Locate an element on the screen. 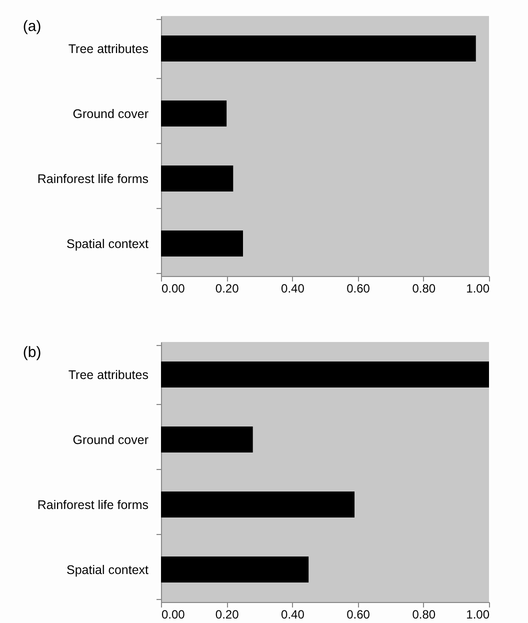  text: (b) is located at coordinates (32, 352).